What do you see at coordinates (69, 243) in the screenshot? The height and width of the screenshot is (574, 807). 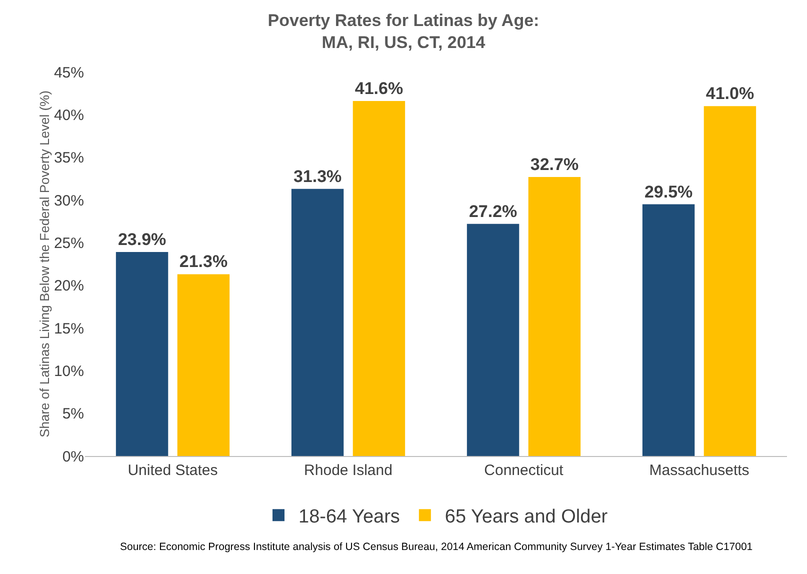 I see `y-tick-label: 25%` at bounding box center [69, 243].